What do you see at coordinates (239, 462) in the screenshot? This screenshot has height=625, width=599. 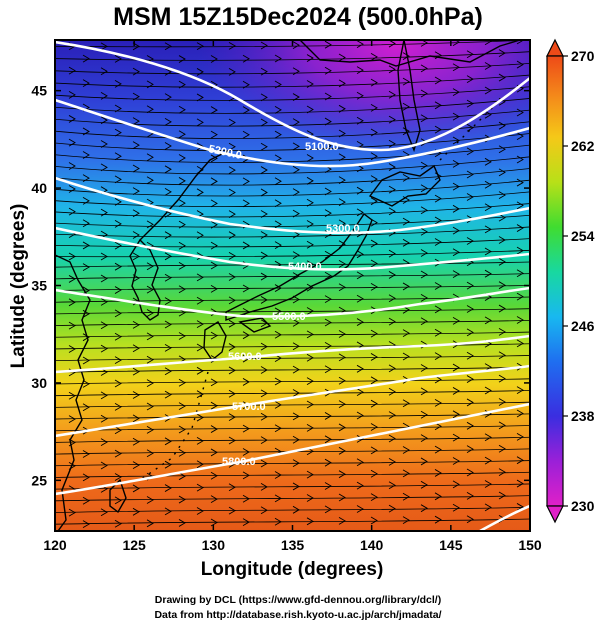 I see `contour-label-5800: 5800.0` at bounding box center [239, 462].